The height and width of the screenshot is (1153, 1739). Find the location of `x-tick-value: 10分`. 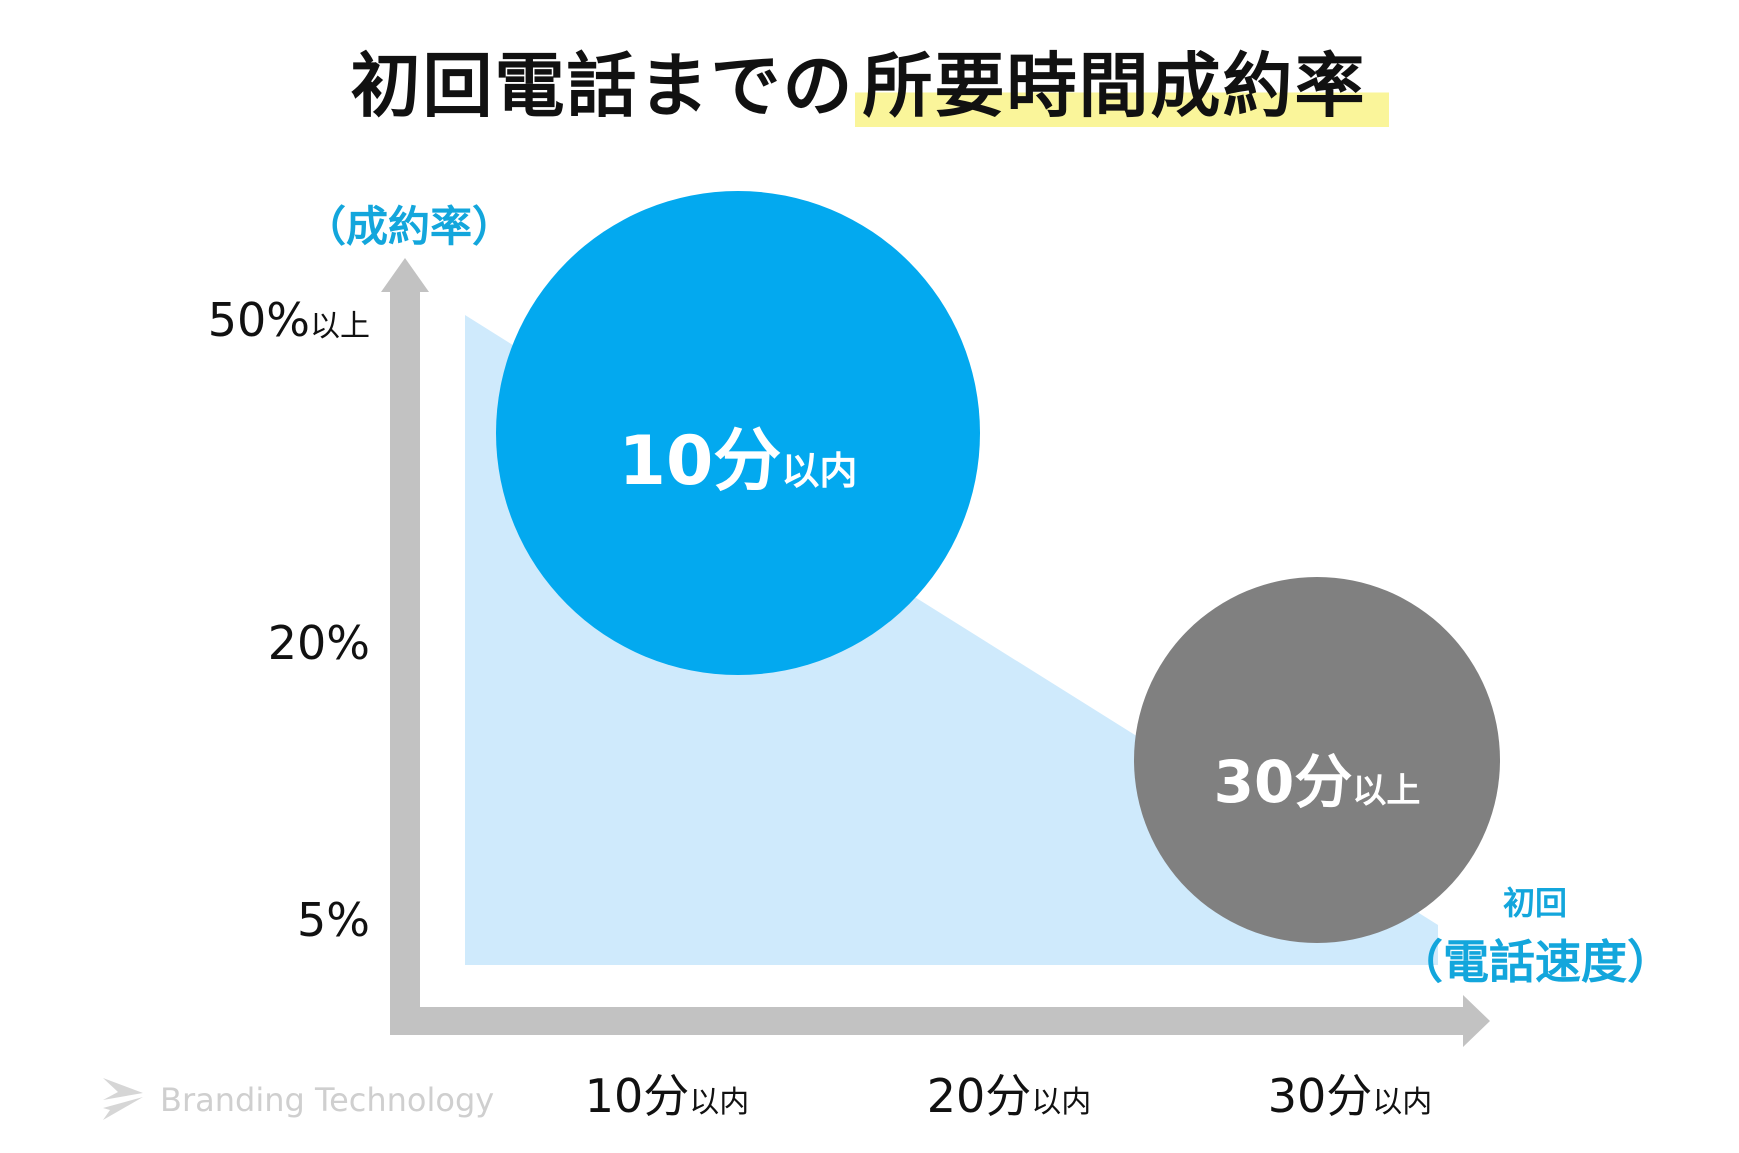

x-tick-value: 10分 is located at coordinates (637, 1096).